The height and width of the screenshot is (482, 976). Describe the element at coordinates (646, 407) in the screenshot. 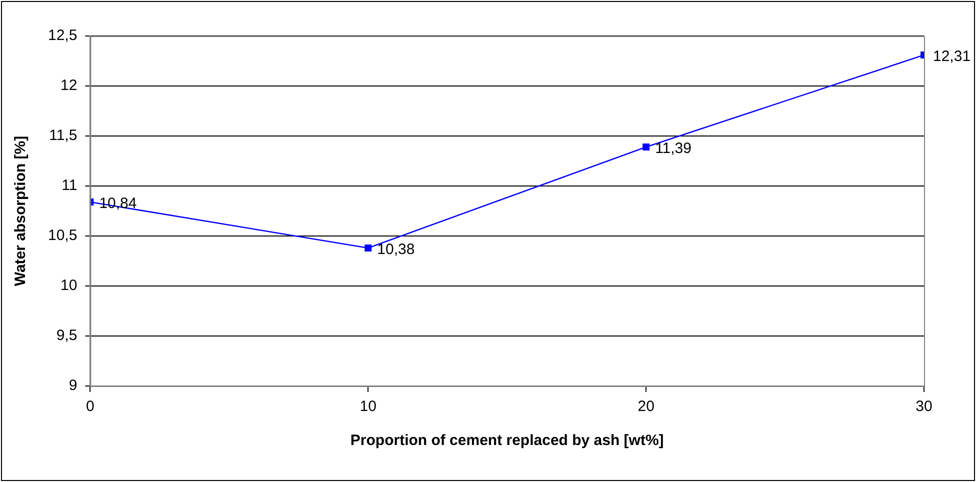

I see `x-tick-label: 20` at that location.